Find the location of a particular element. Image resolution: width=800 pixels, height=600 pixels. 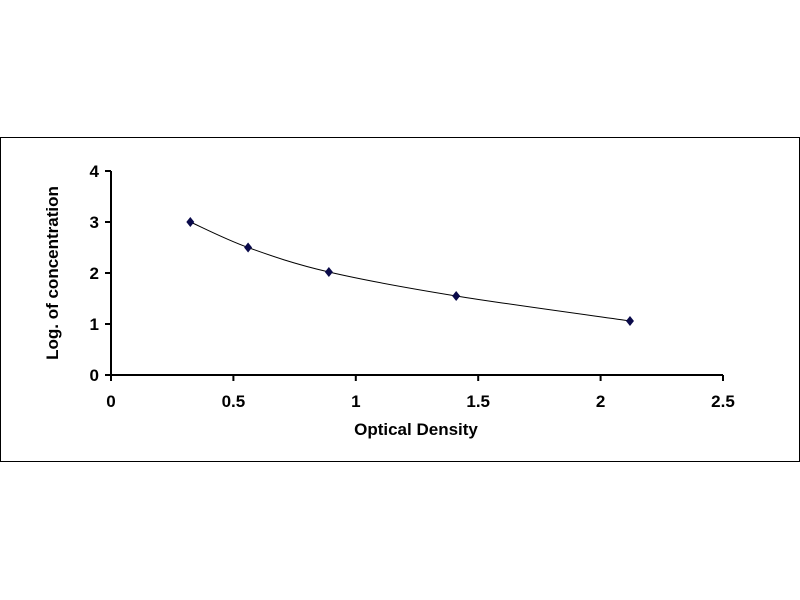

x-tick-label: 1 is located at coordinates (355, 401).